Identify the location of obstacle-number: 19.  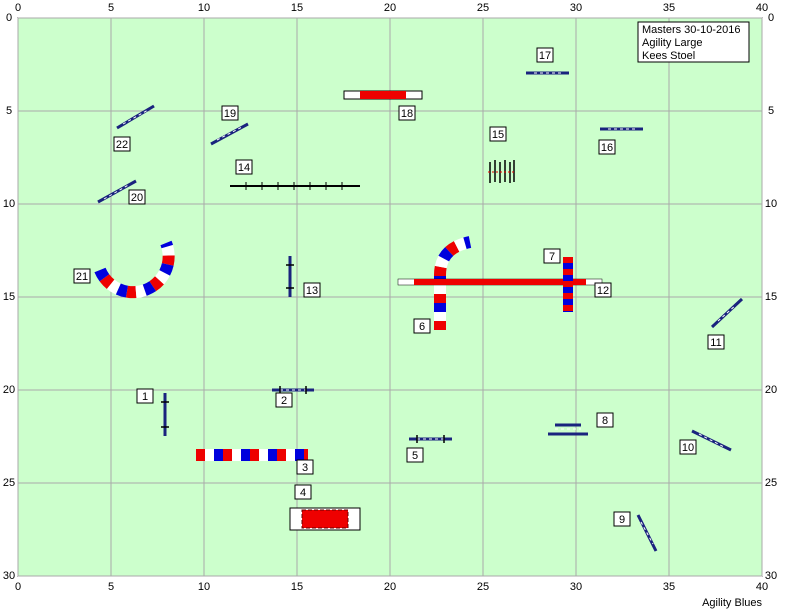
(230, 113).